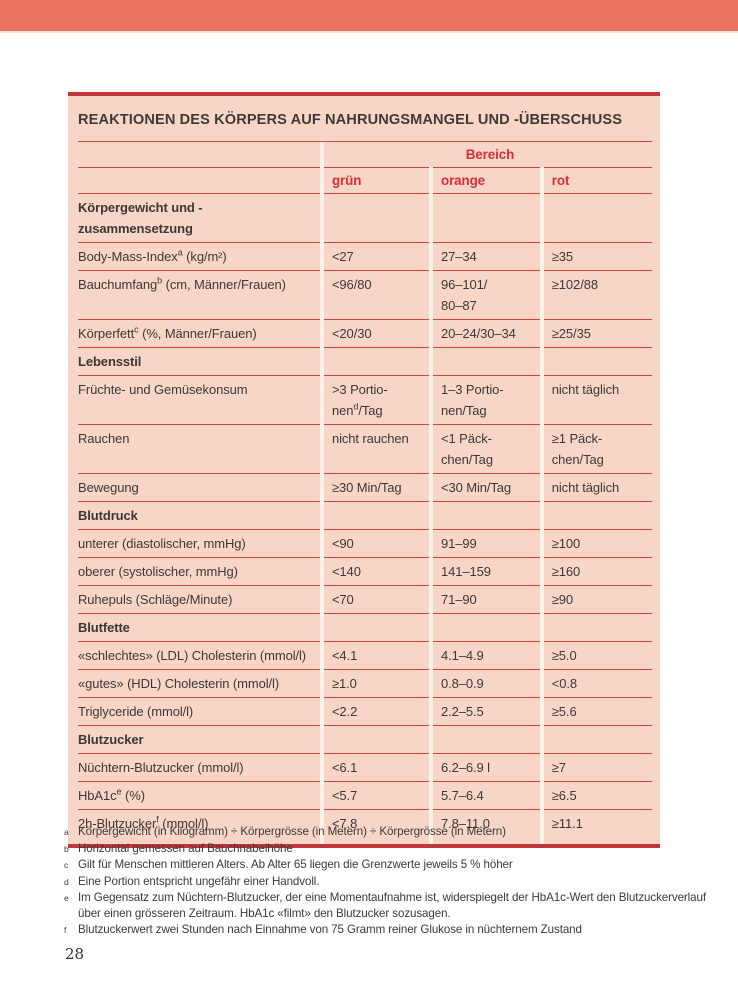 The width and height of the screenshot is (738, 1000). Describe the element at coordinates (200, 711) in the screenshot. I see `row-label: Triglyceride (mmol/l)` at that location.